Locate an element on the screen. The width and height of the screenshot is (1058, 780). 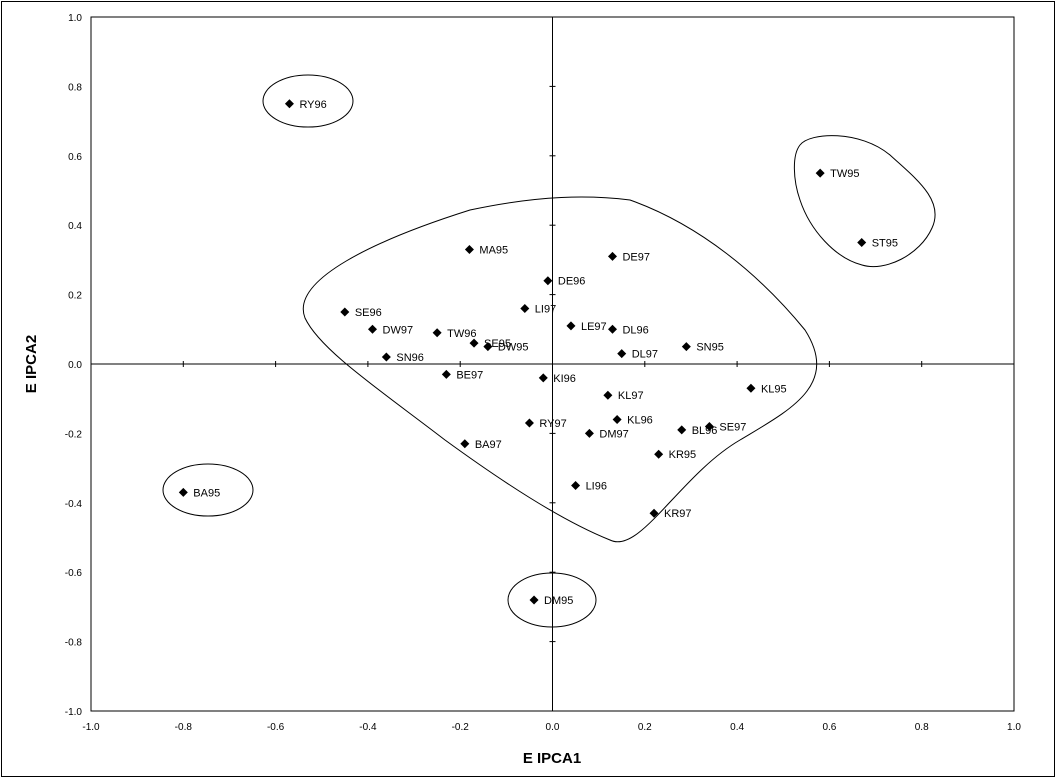
x-tick-label: 1.0 is located at coordinates (1014, 727).